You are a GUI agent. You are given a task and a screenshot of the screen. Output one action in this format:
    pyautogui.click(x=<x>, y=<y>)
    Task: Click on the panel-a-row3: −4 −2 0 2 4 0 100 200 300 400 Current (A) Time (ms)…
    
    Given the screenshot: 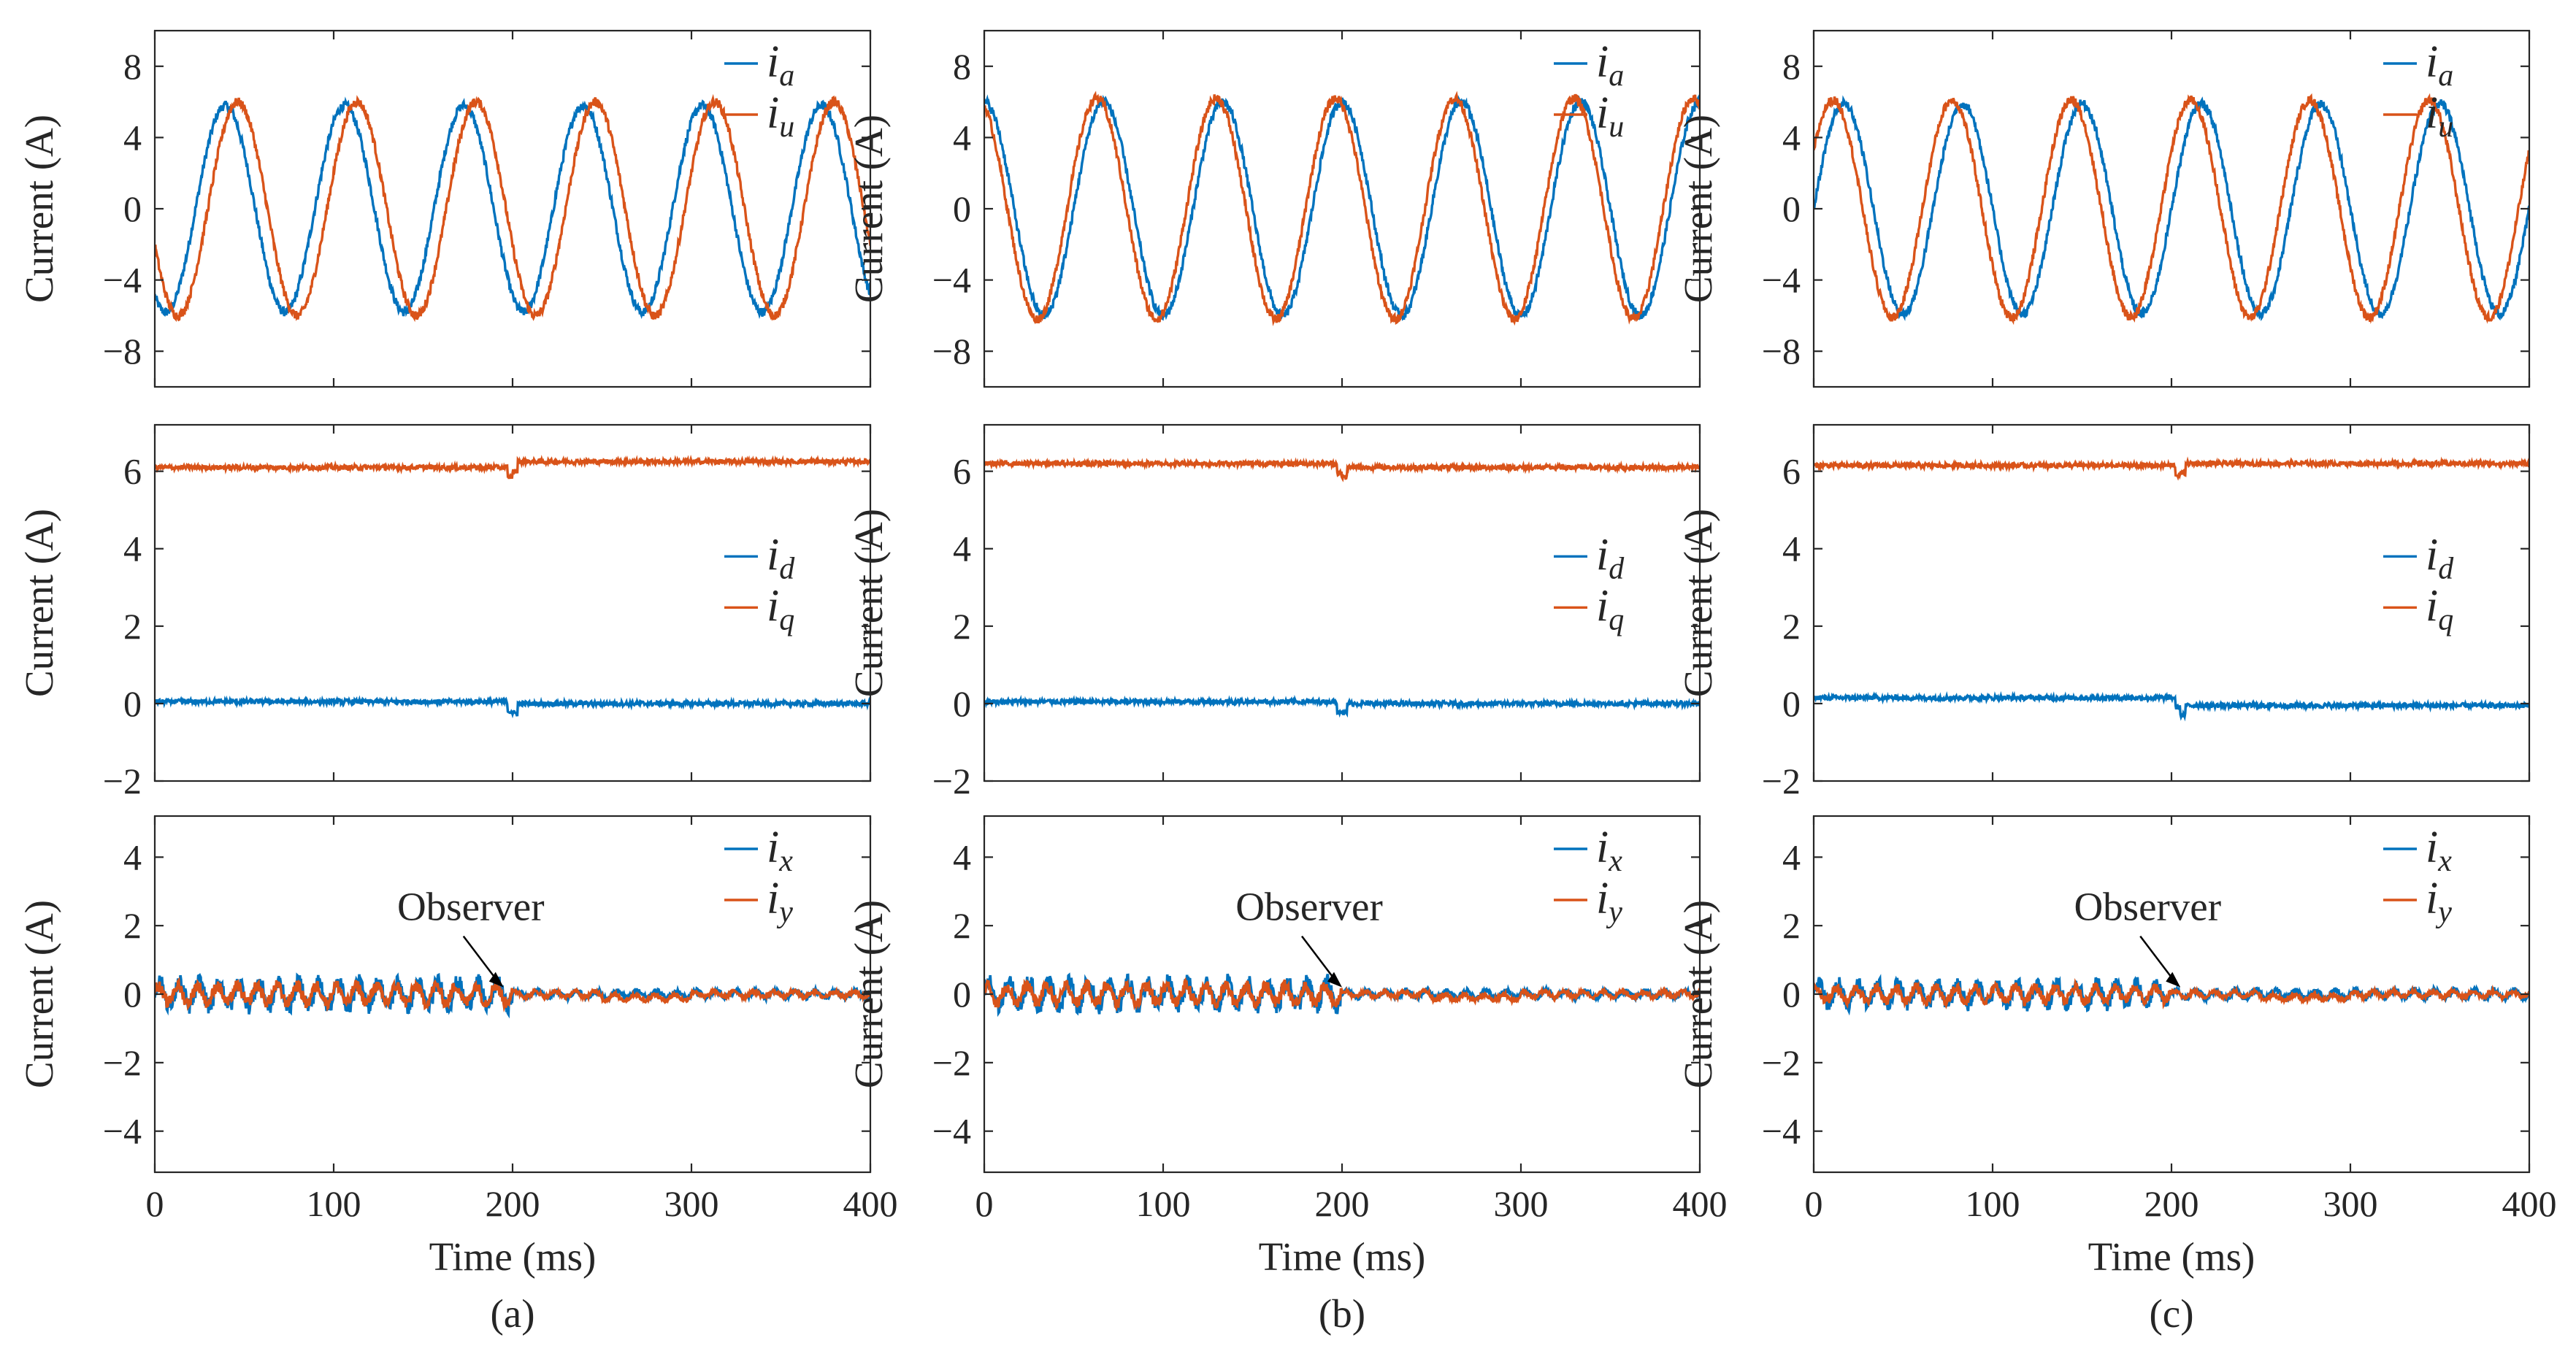 What is the action you would take?
    pyautogui.click(x=457, y=1047)
    